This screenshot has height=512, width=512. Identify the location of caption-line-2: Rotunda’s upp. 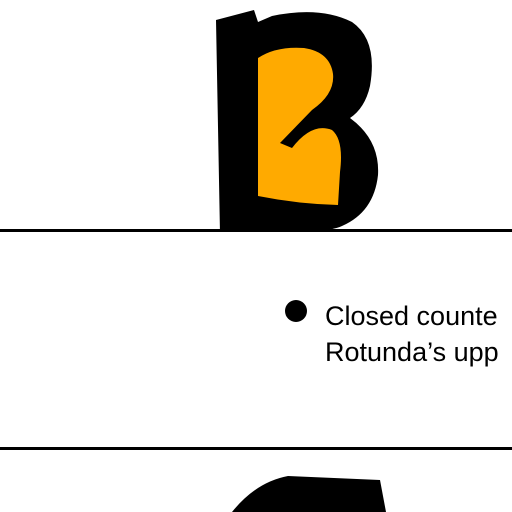
(412, 352).